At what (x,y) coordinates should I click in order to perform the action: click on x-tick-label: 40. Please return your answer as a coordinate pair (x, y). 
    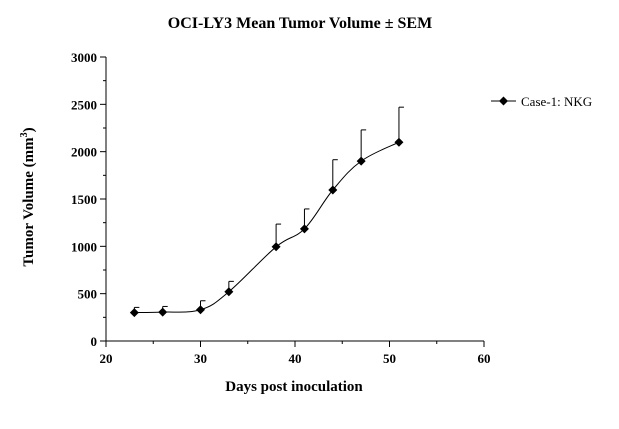
    Looking at the image, I should click on (295, 358).